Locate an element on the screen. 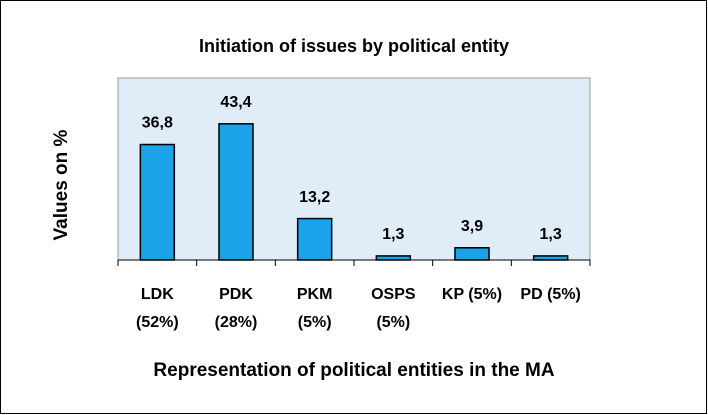 The width and height of the screenshot is (708, 415). x-tick-label: OSPS (5%) is located at coordinates (393, 308).